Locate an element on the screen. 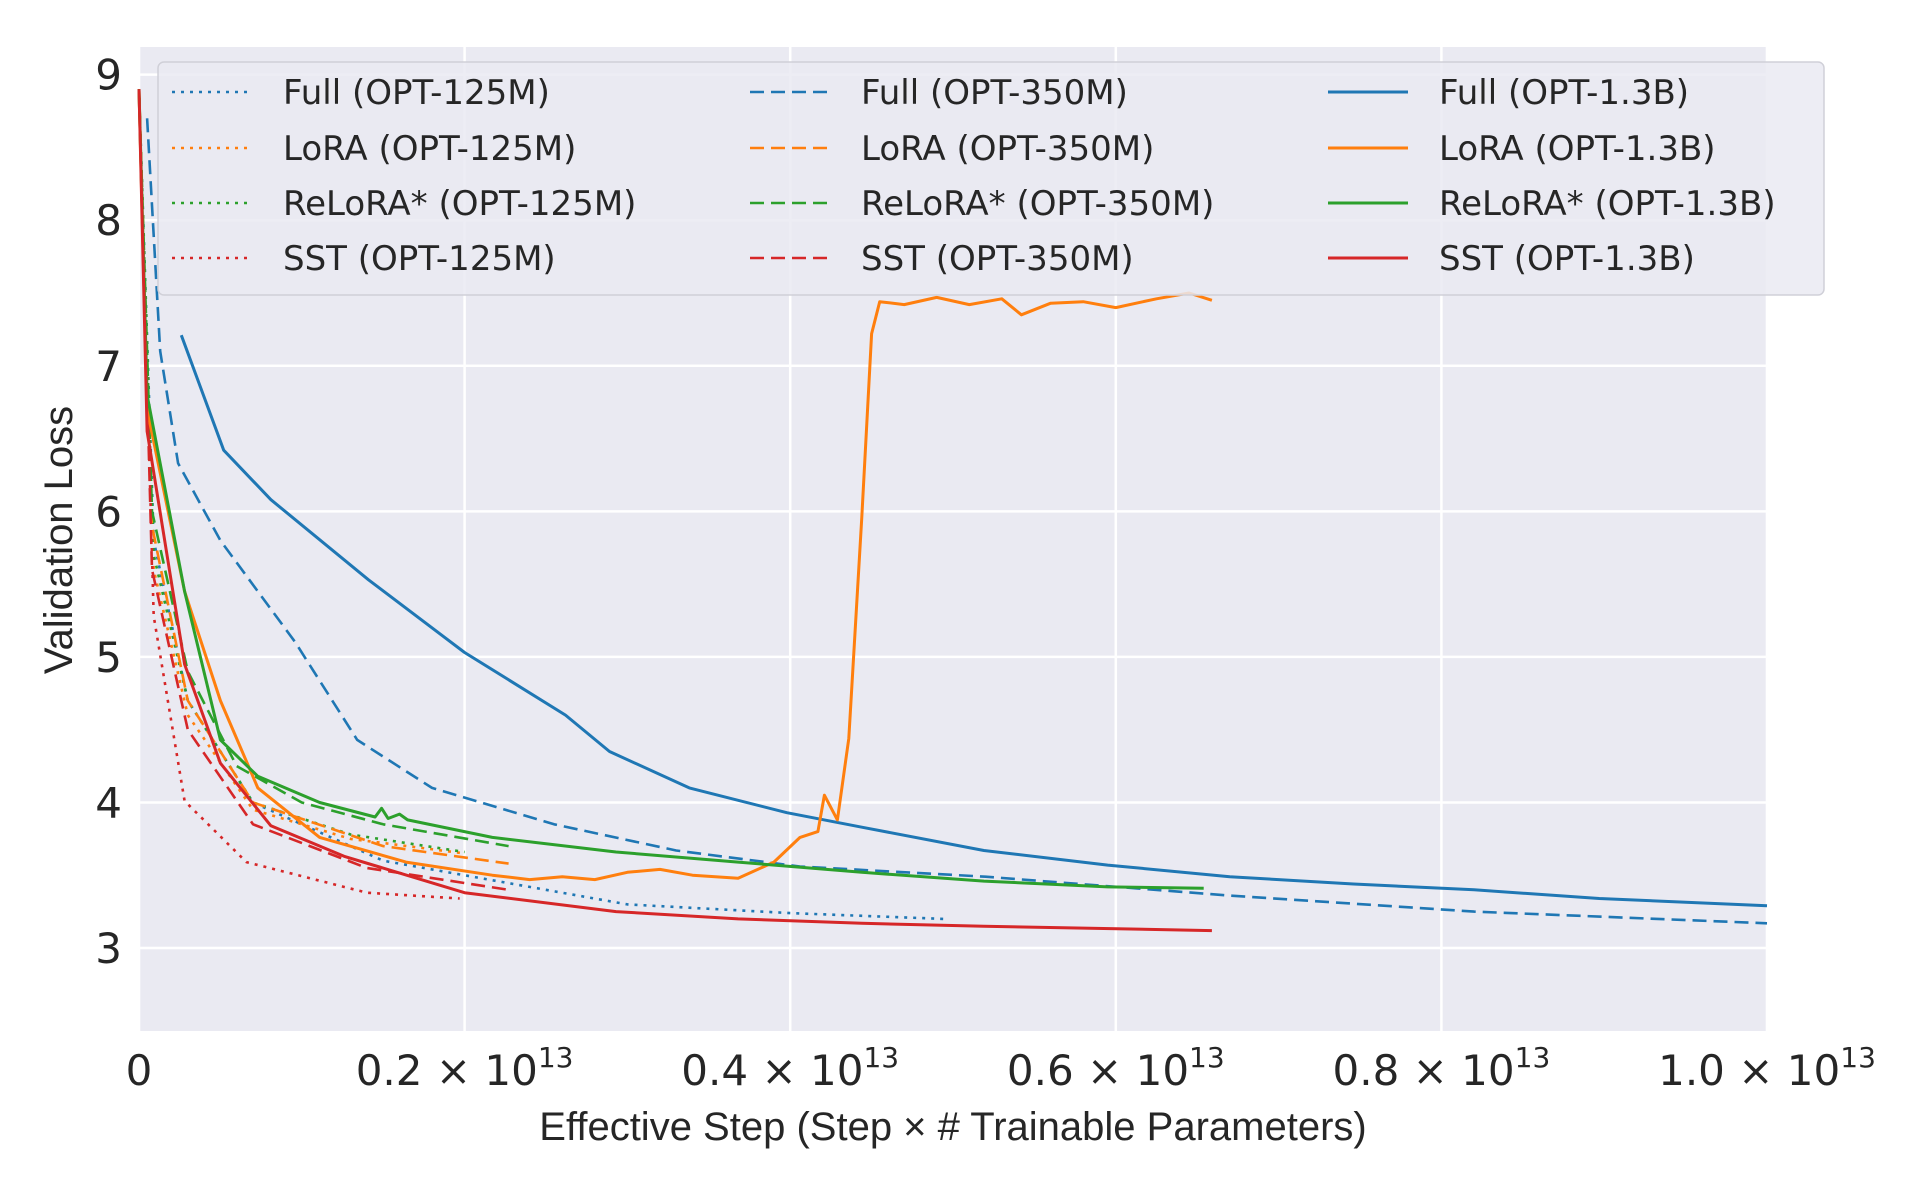  x-tick-label: 0.8 × 10¹³ is located at coordinates (1442, 1068).